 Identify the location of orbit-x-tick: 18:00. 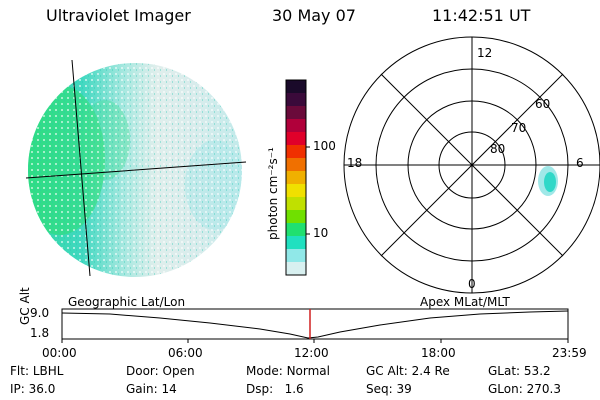
(438, 353).